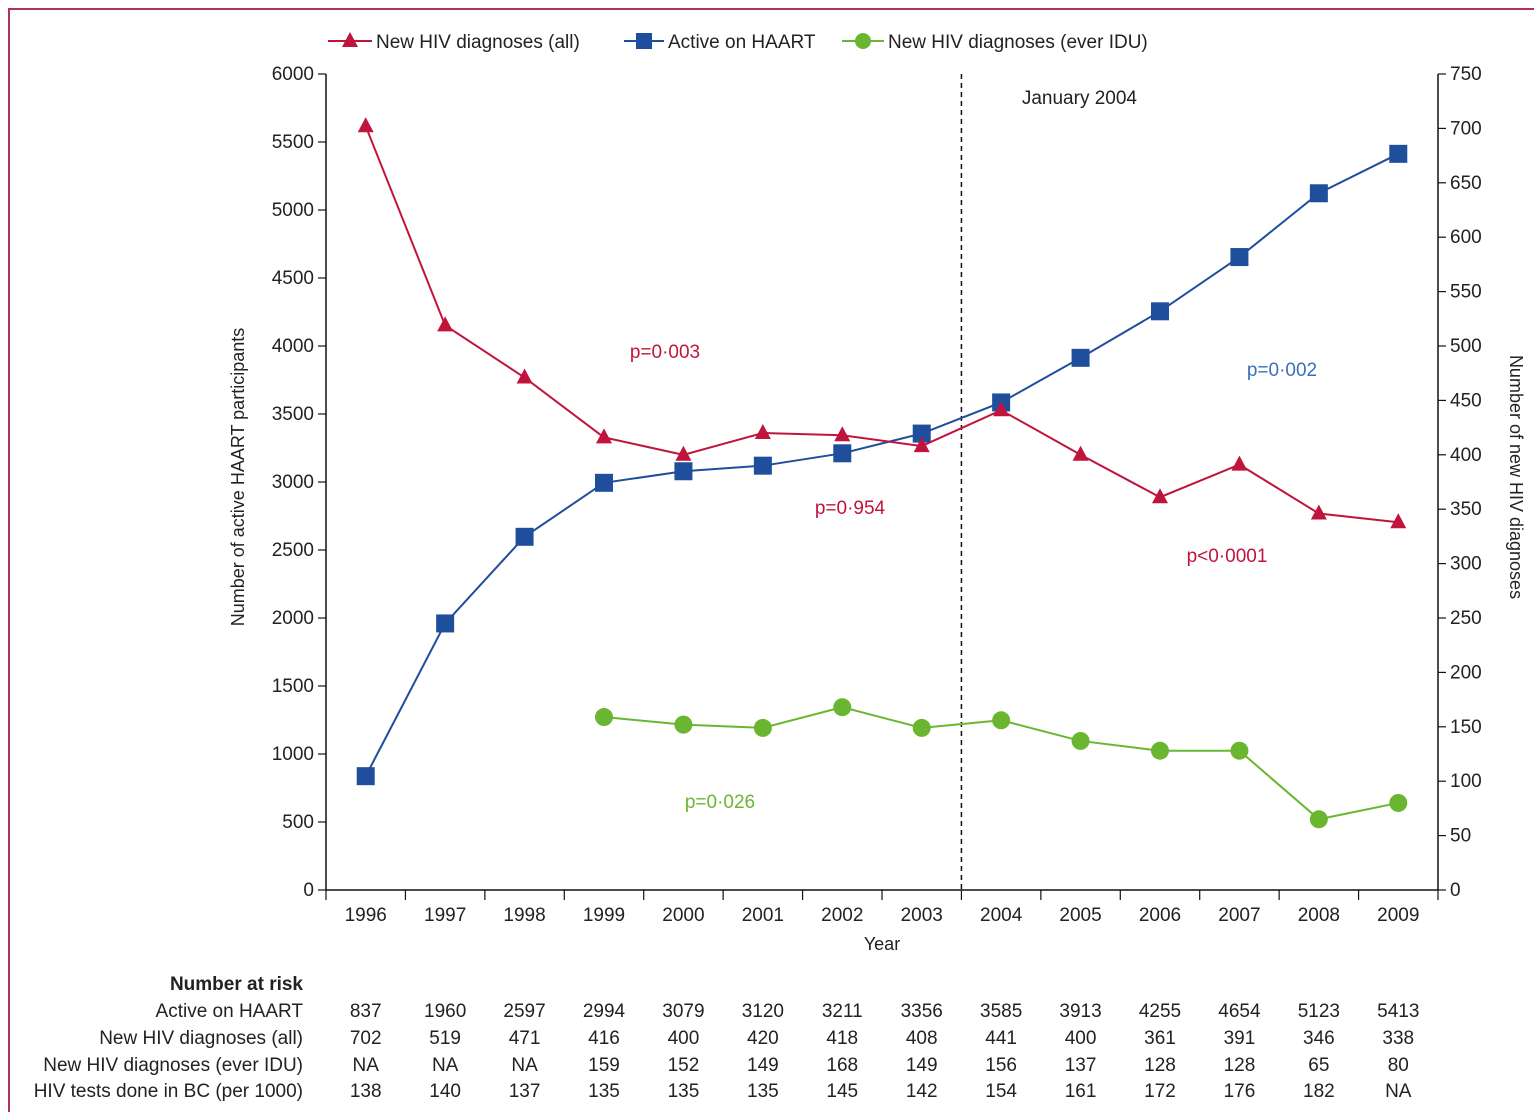  What do you see at coordinates (684, 1038) in the screenshot?
I see `risk-cell: 400` at bounding box center [684, 1038].